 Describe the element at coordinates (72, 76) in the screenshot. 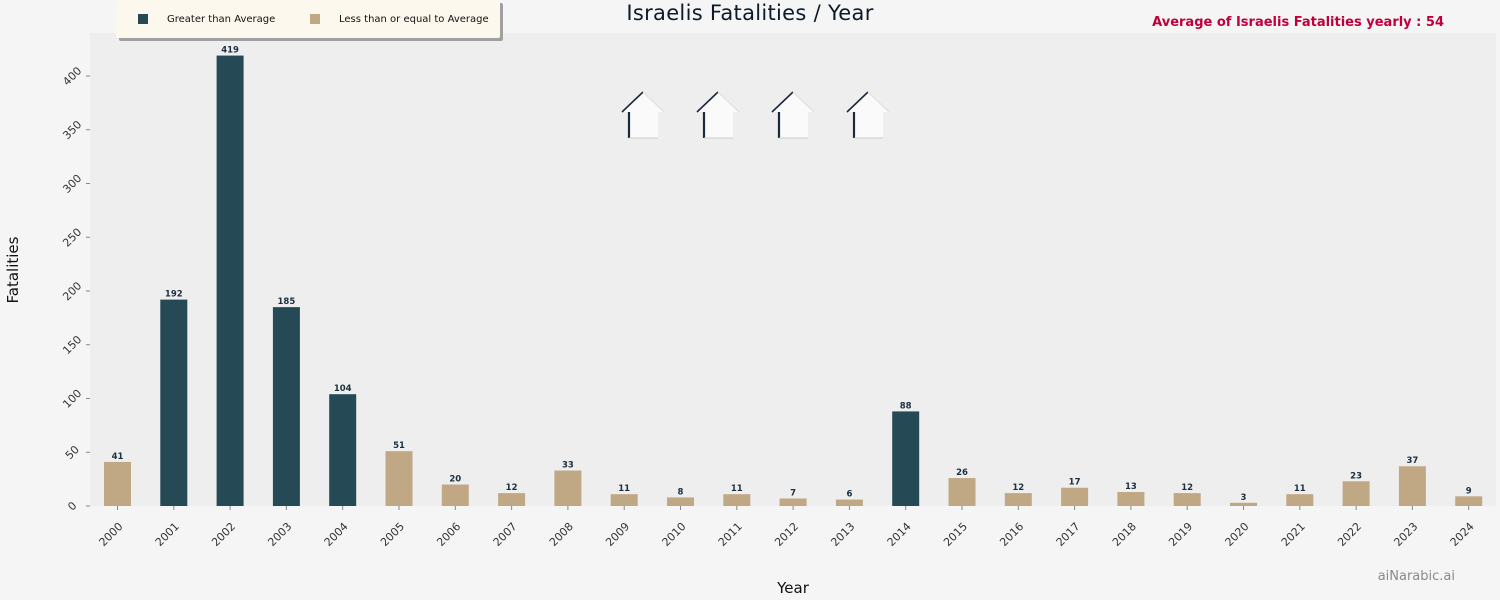

I see `y-tick-label-400: 400` at that location.